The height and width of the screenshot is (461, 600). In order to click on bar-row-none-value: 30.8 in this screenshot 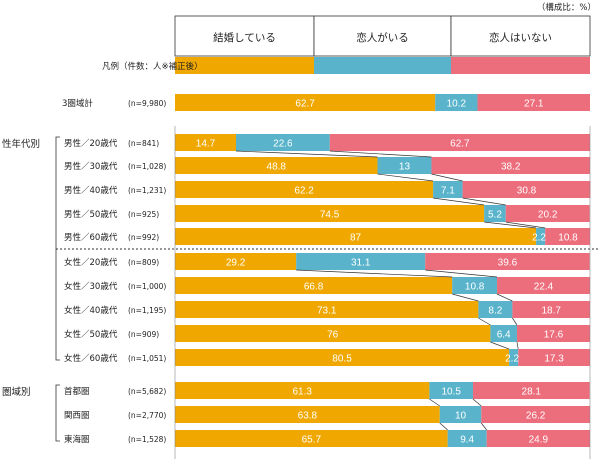, I will do `click(527, 191)`.